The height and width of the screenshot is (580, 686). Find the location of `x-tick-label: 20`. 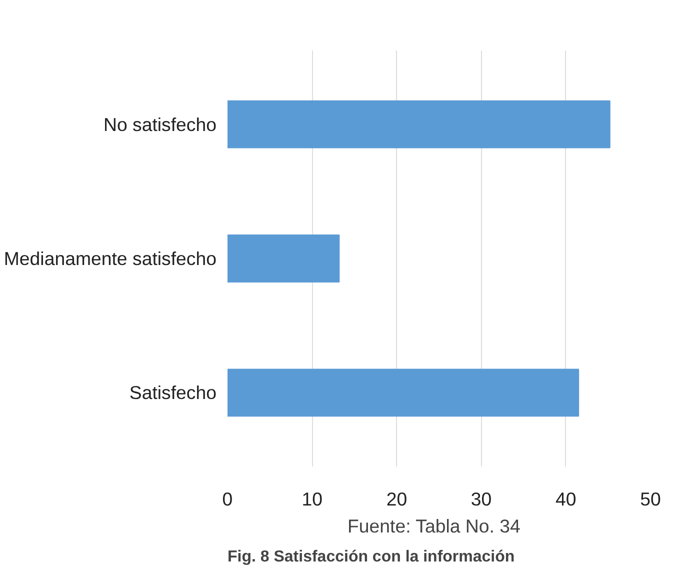

x-tick-label: 20 is located at coordinates (397, 499).